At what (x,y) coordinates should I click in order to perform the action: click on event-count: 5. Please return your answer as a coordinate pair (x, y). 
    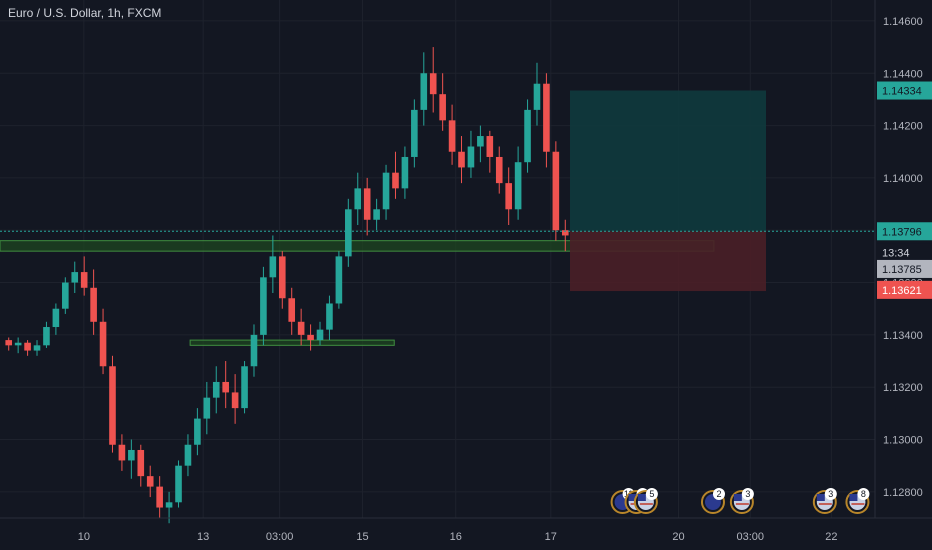
    Looking at the image, I should click on (651, 494).